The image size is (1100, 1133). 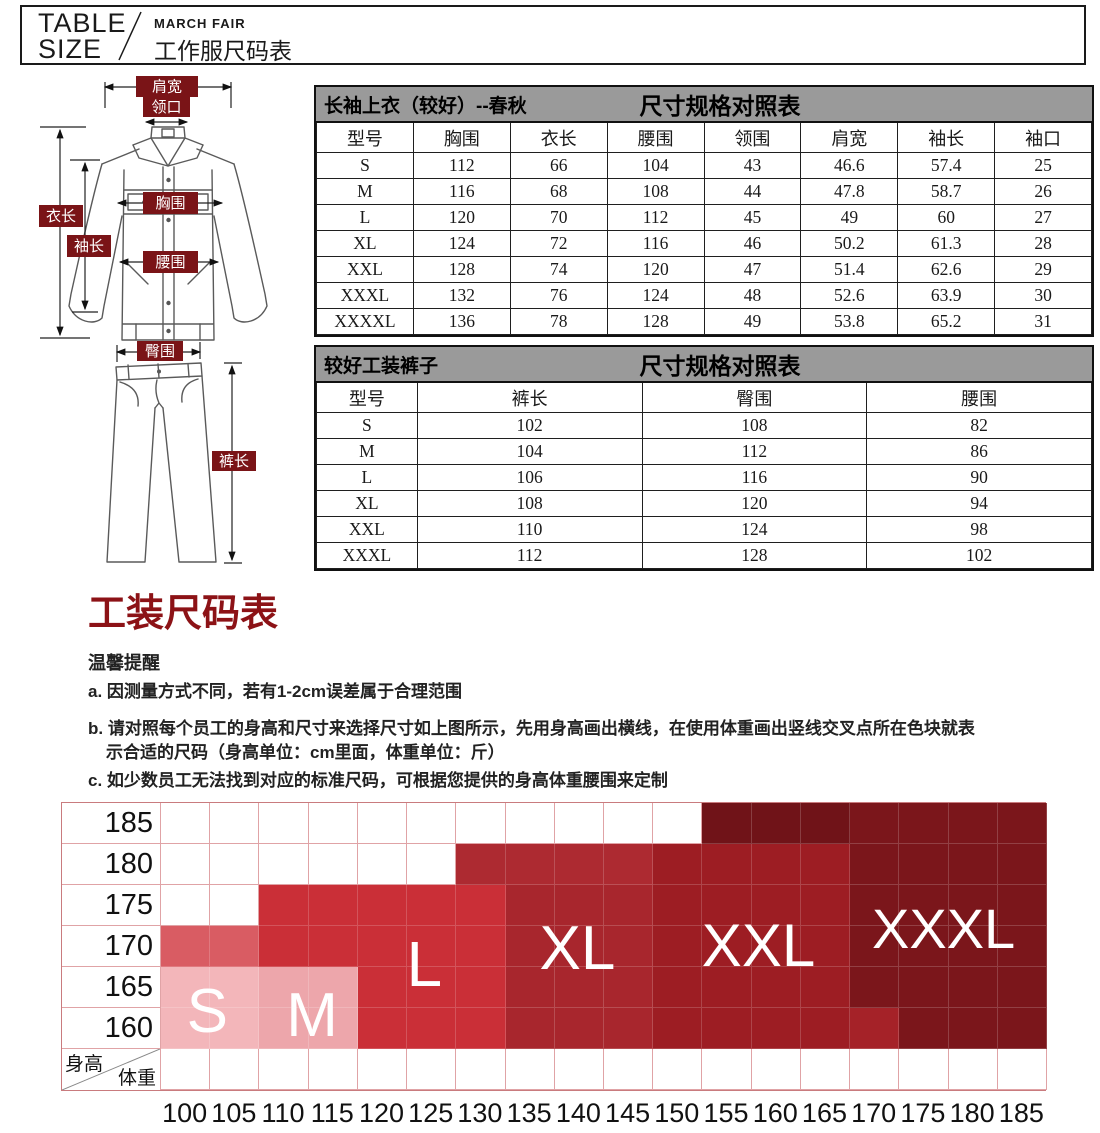 What do you see at coordinates (461, 191) in the screenshot?
I see `table-cell: 116` at bounding box center [461, 191].